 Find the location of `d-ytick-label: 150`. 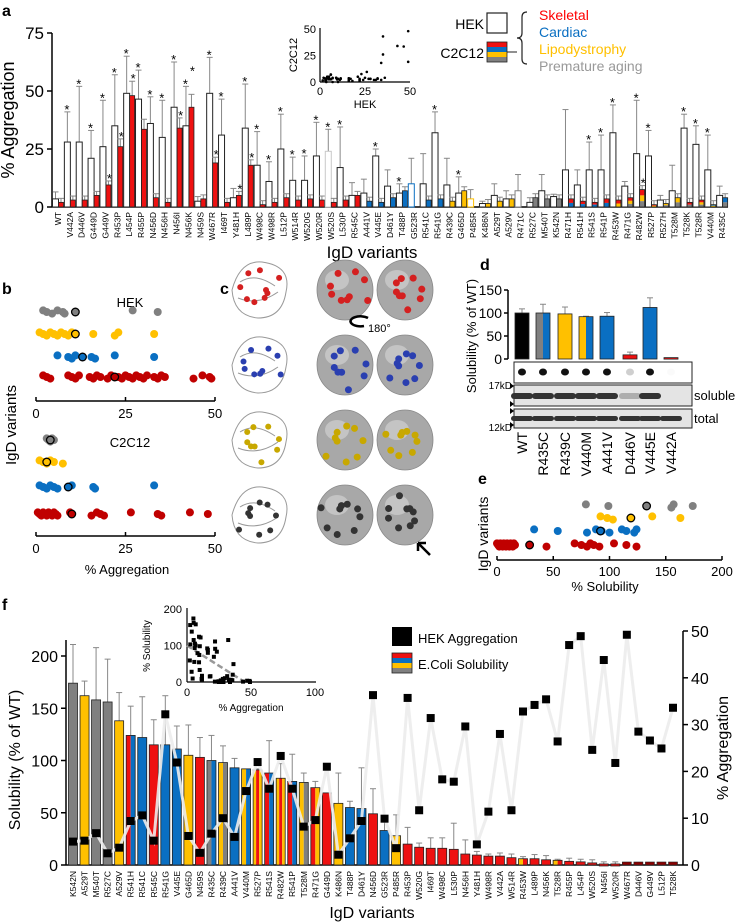

d-ytick-label: 150 is located at coordinates (491, 290).